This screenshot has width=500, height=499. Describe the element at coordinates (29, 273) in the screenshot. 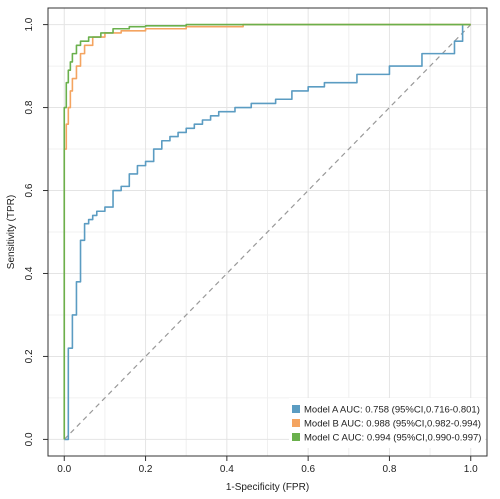

I see `y-tick-label: 0.4` at that location.